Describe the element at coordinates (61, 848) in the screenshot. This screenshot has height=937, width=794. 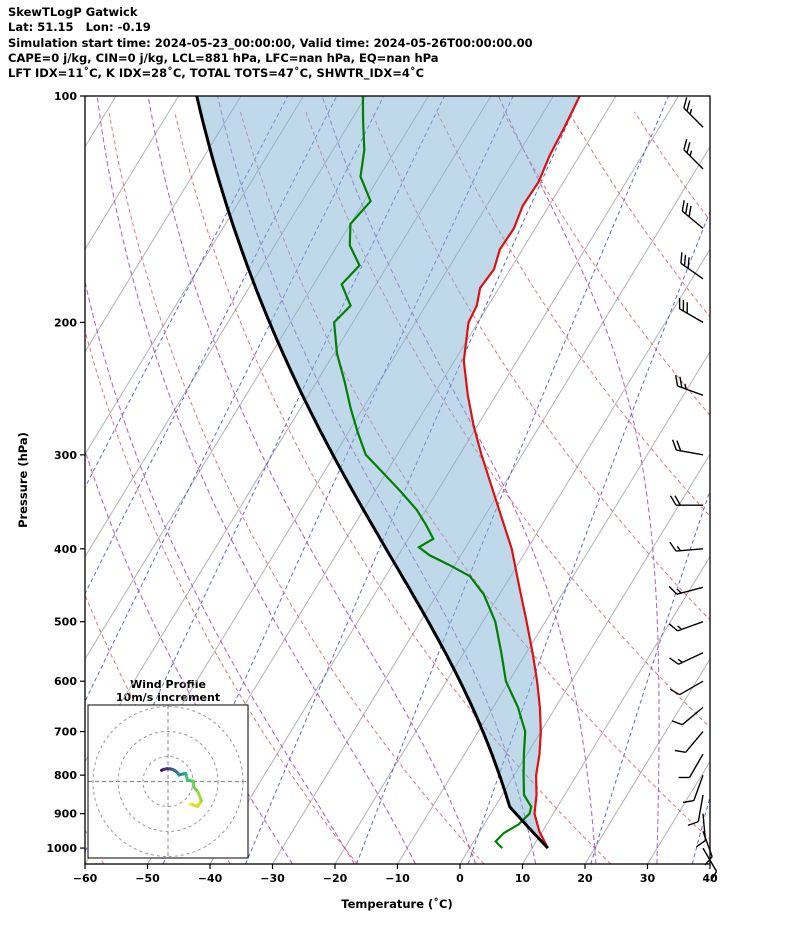
I see `y-tick-label: 1000` at that location.